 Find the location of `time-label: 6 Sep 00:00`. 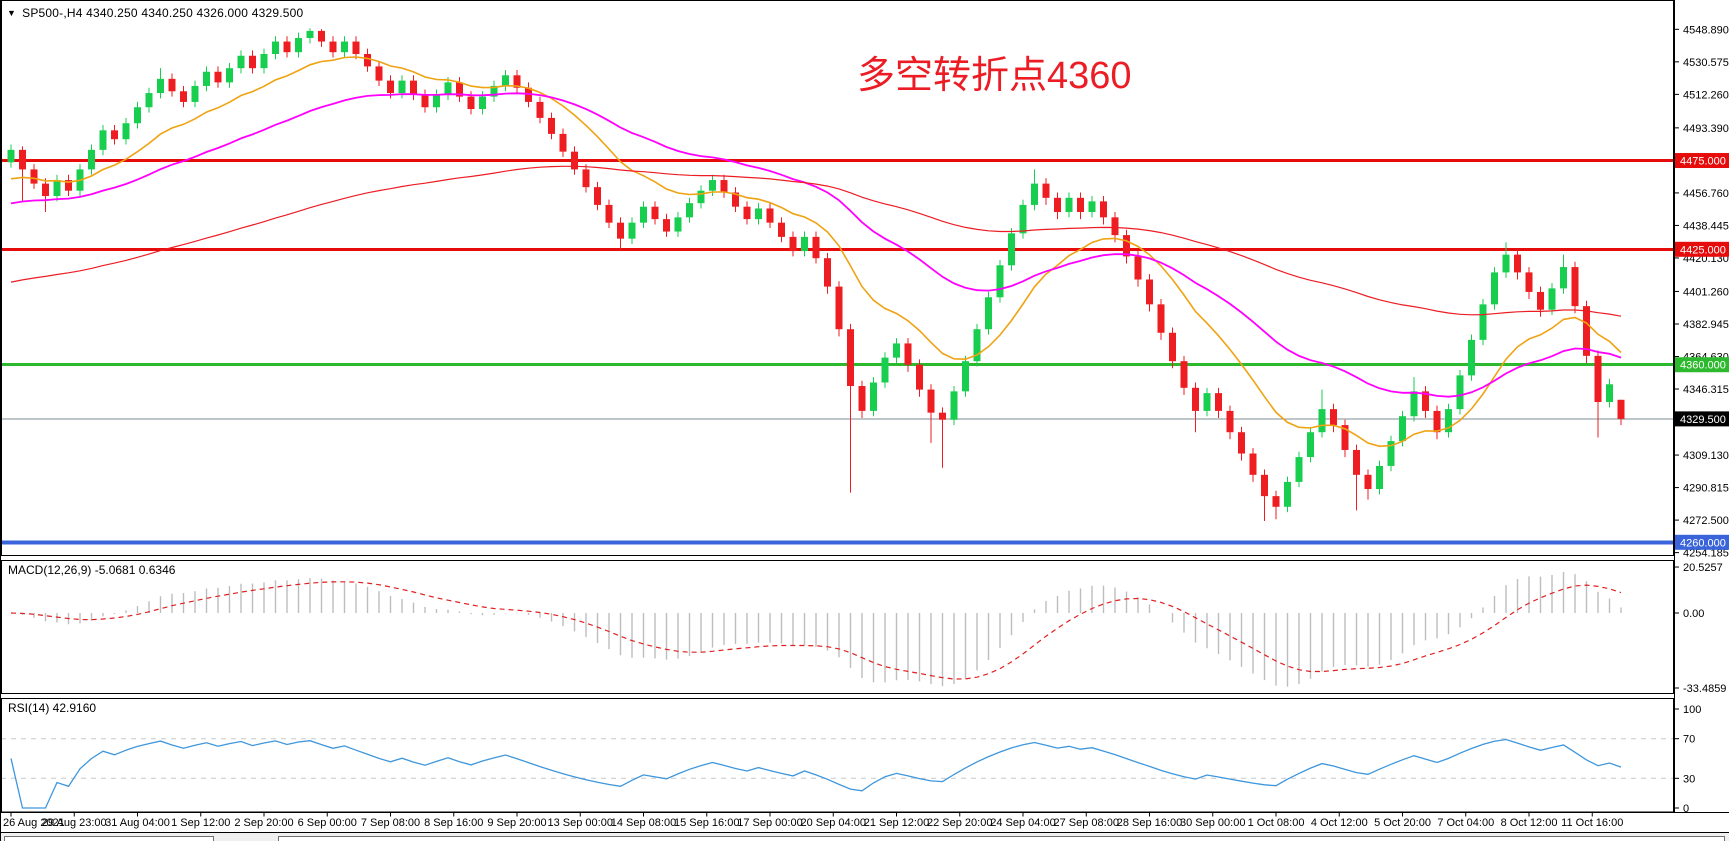

time-label: 6 Sep 00:00 is located at coordinates (327, 823).